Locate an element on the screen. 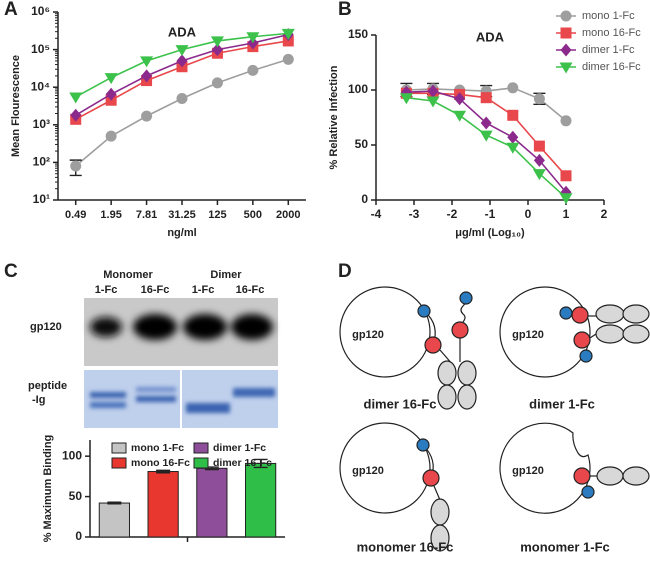 Image resolution: width=650 pixels, height=567 pixels. y-axis-label: % Maximum Binding is located at coordinates (48, 489).